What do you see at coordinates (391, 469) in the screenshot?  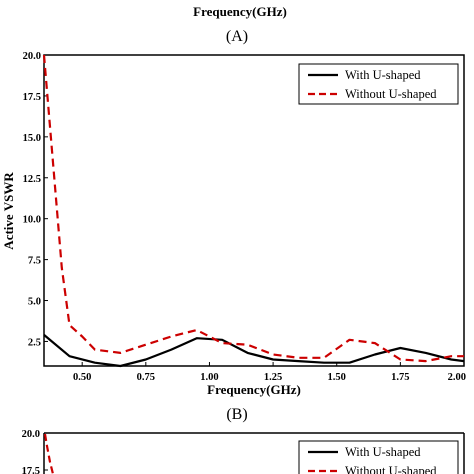 I see `bottom-legend-label-without-u: Without U-shaped` at bounding box center [391, 469].